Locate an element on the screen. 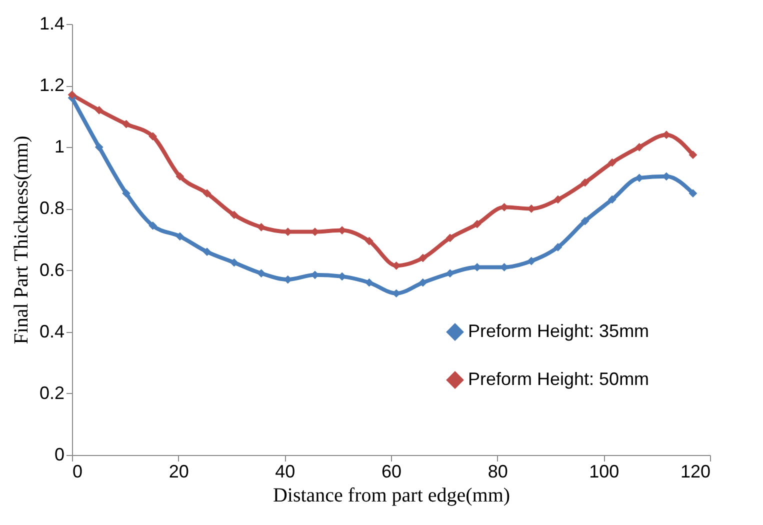 The height and width of the screenshot is (525, 763). x-tick-label: 100 is located at coordinates (604, 472).